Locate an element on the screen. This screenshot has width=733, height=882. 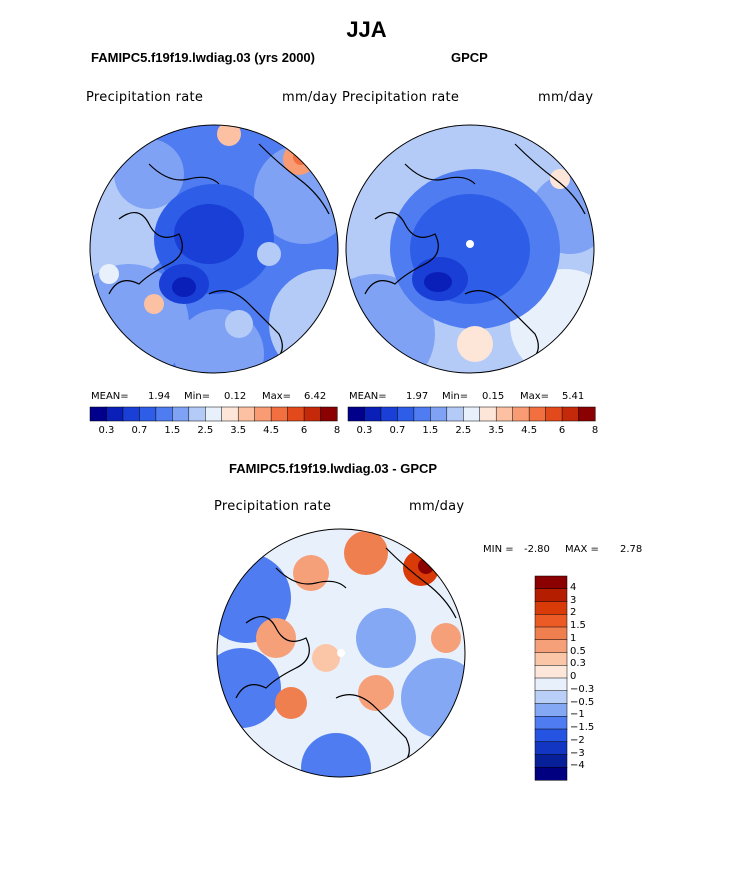
panel1-max-label: Max= is located at coordinates (277, 396).